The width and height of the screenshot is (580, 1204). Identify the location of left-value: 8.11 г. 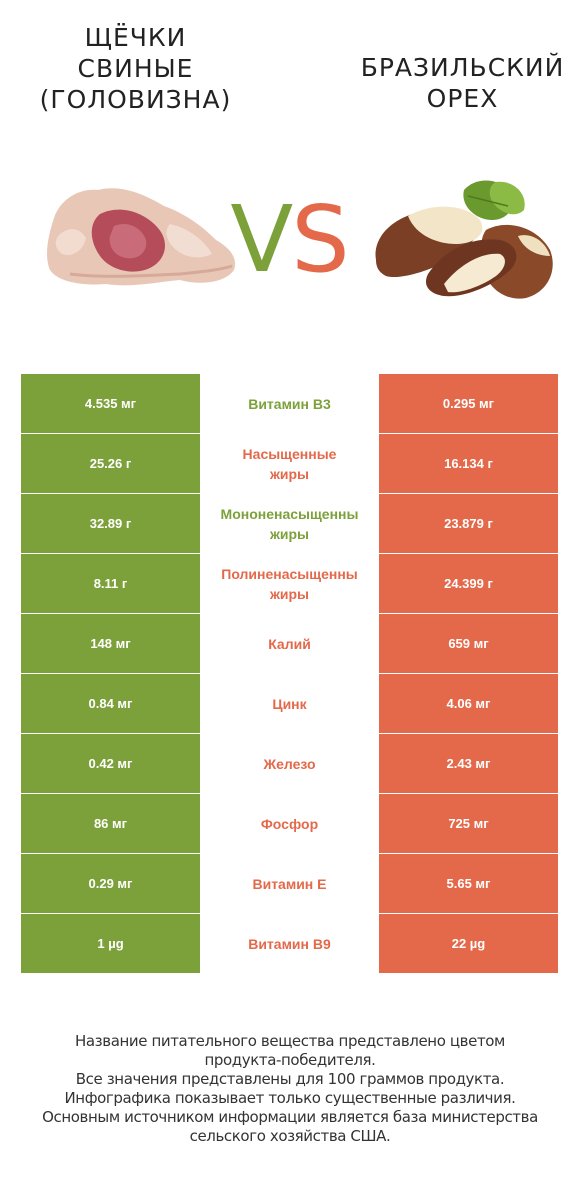
(110, 583).